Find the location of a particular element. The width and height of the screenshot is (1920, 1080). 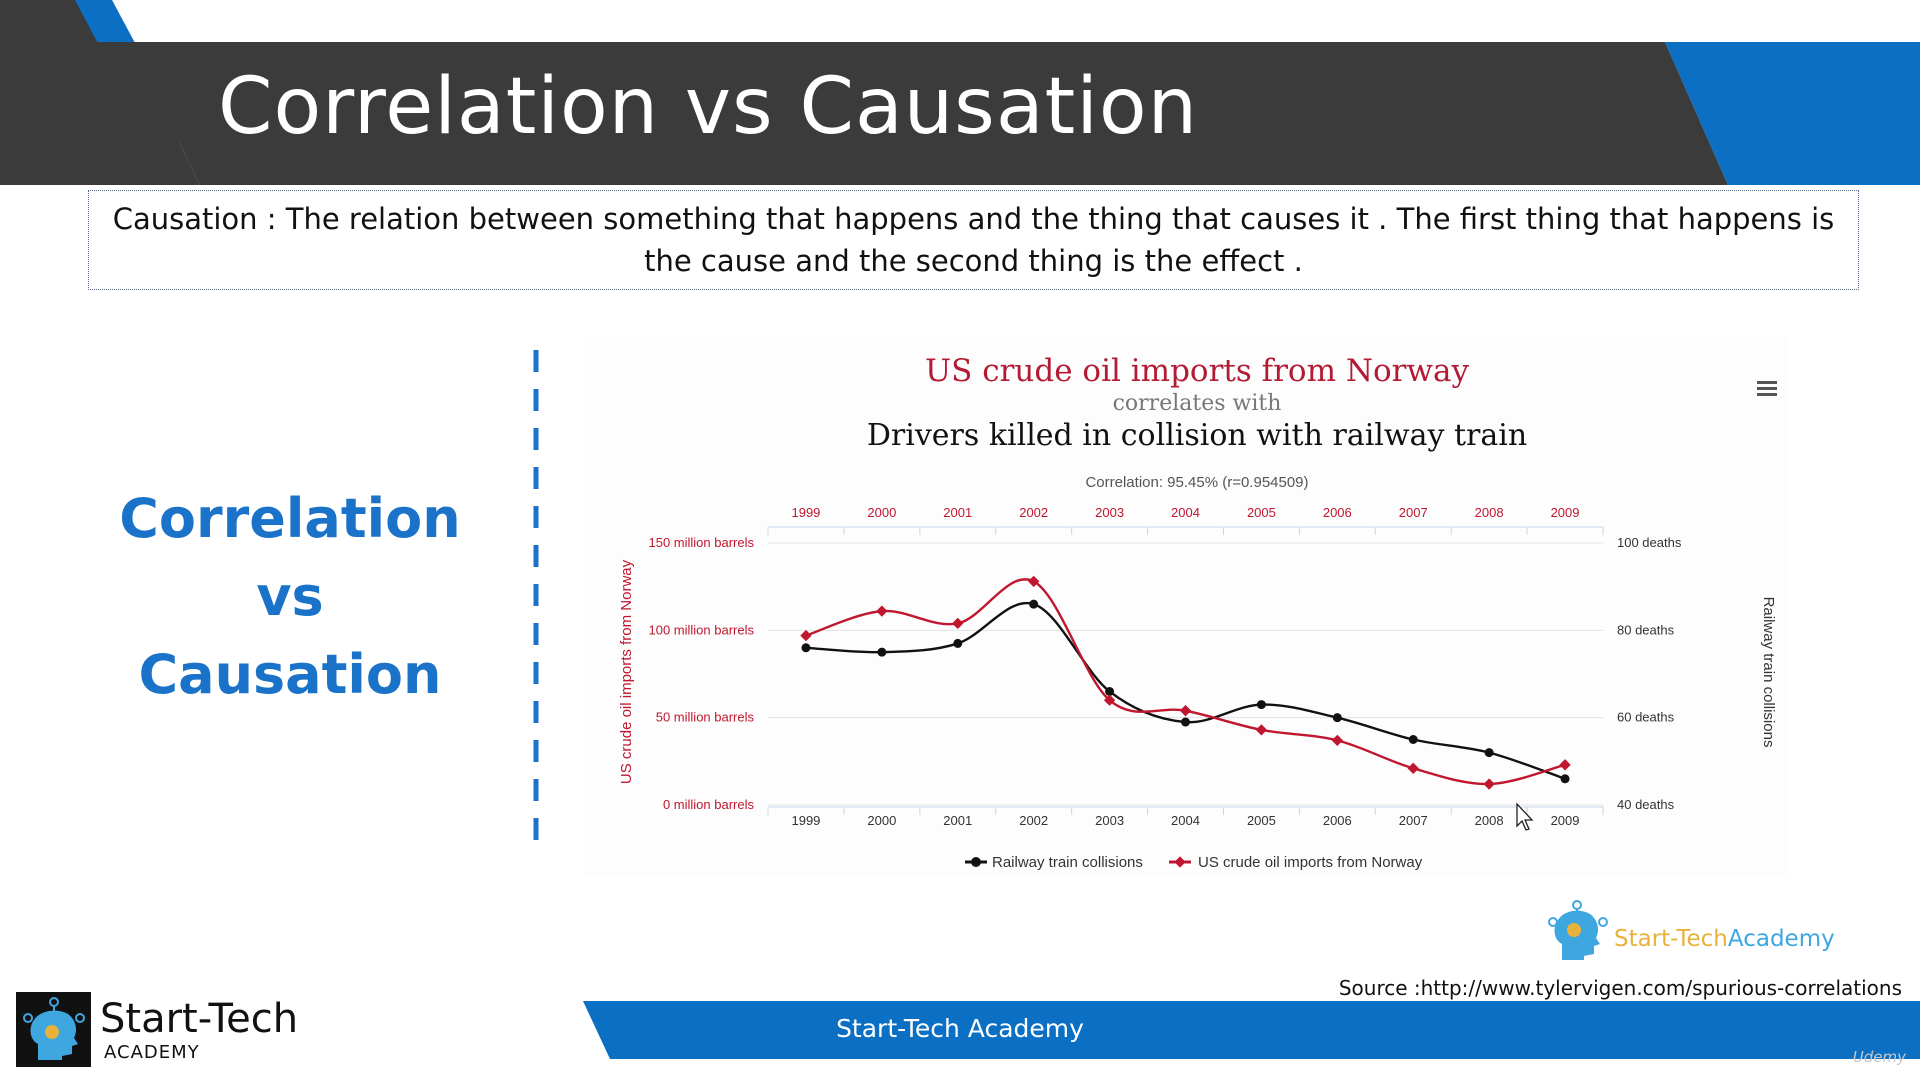

bottom-x-tick-label-2003: 2003 is located at coordinates (1109, 820).